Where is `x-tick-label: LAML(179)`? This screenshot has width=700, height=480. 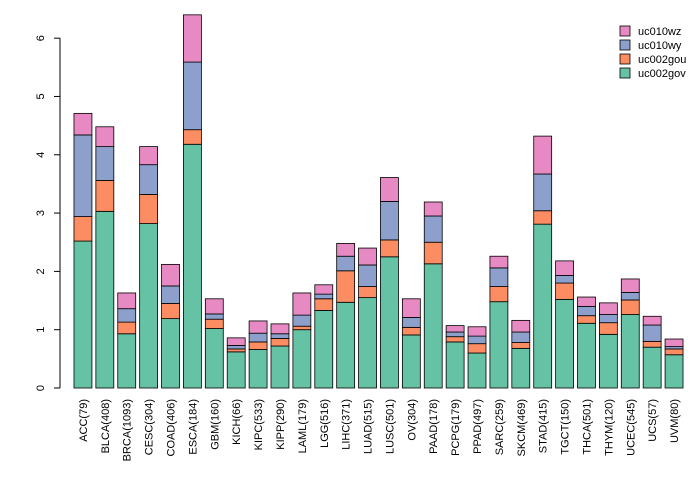
x-tick-label: LAML(179) is located at coordinates (303, 426).